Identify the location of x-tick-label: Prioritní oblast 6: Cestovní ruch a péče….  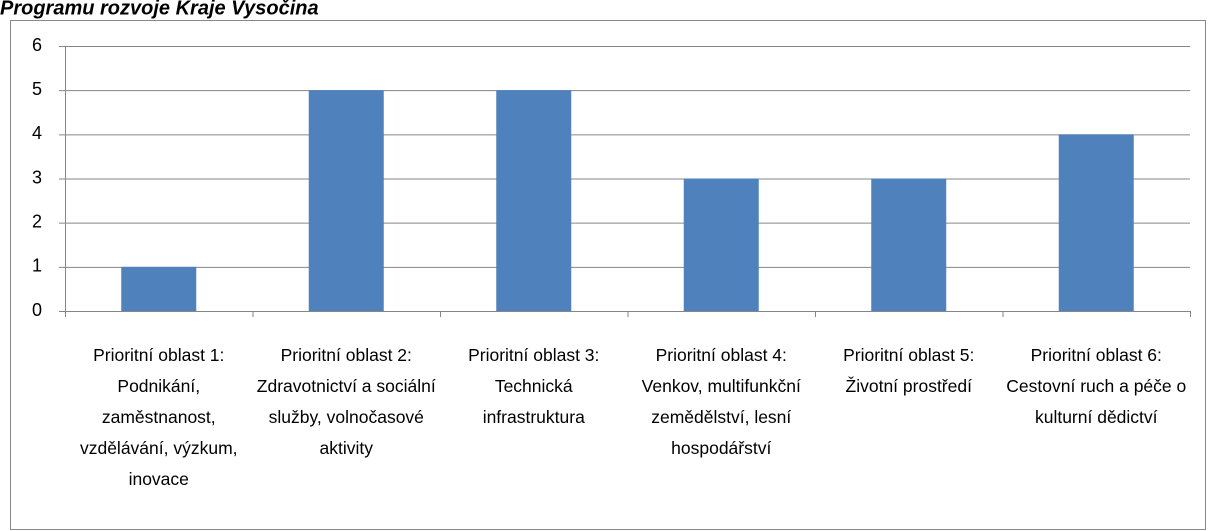
(1096, 386).